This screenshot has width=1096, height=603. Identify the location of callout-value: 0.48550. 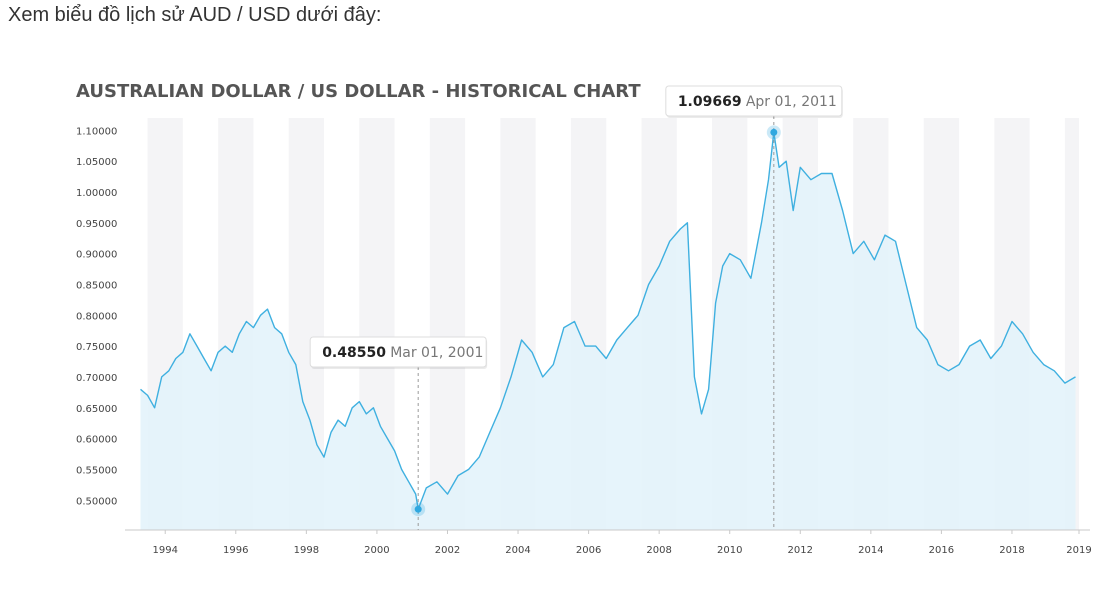
(354, 353).